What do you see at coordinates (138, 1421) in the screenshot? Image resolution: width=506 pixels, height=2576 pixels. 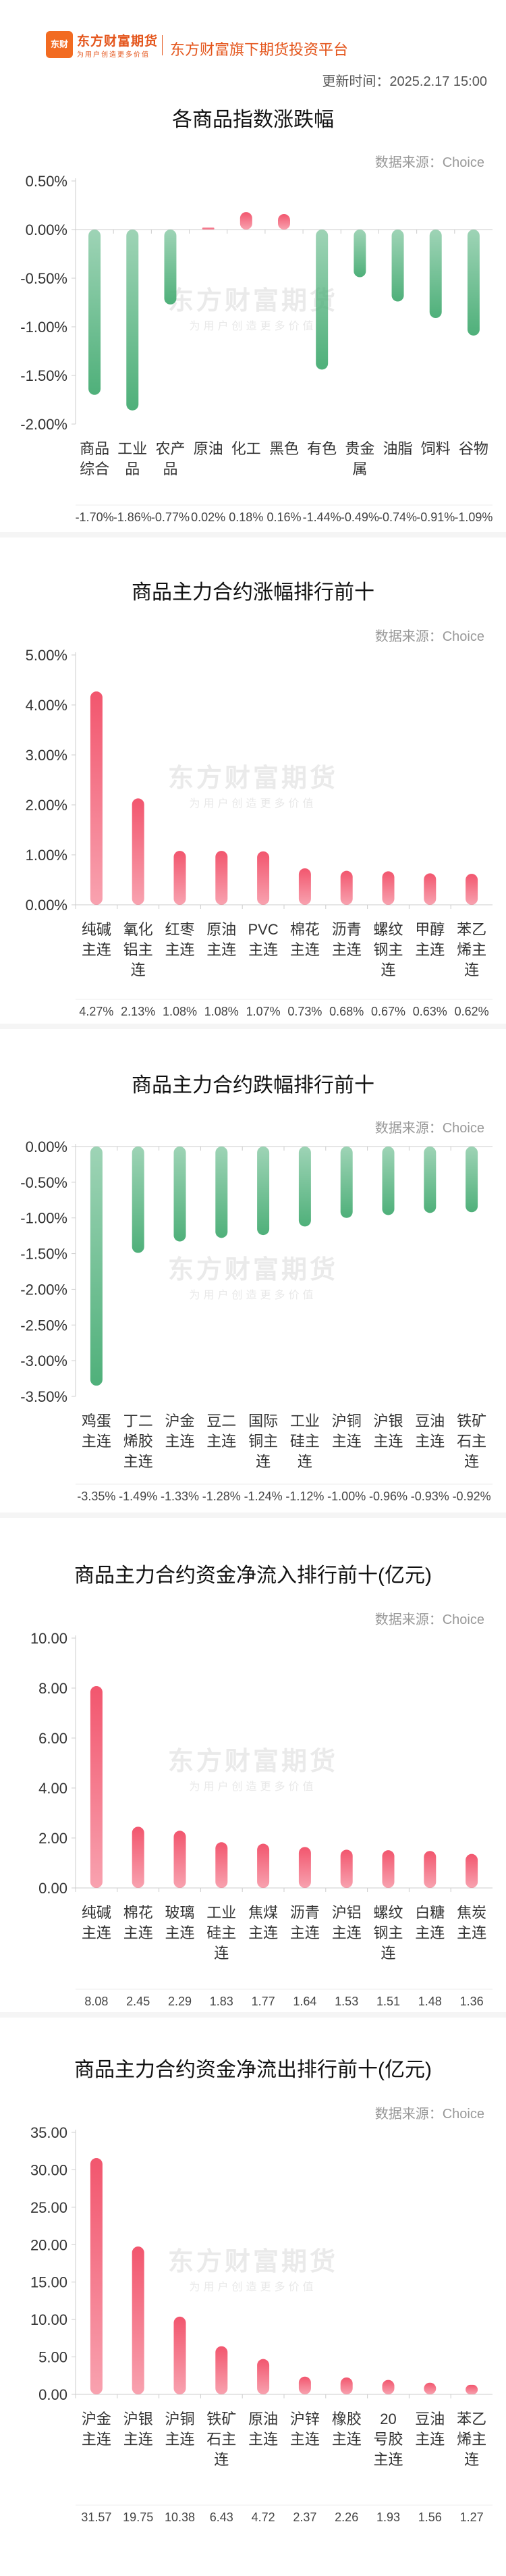 I see `category-label: 丁二` at bounding box center [138, 1421].